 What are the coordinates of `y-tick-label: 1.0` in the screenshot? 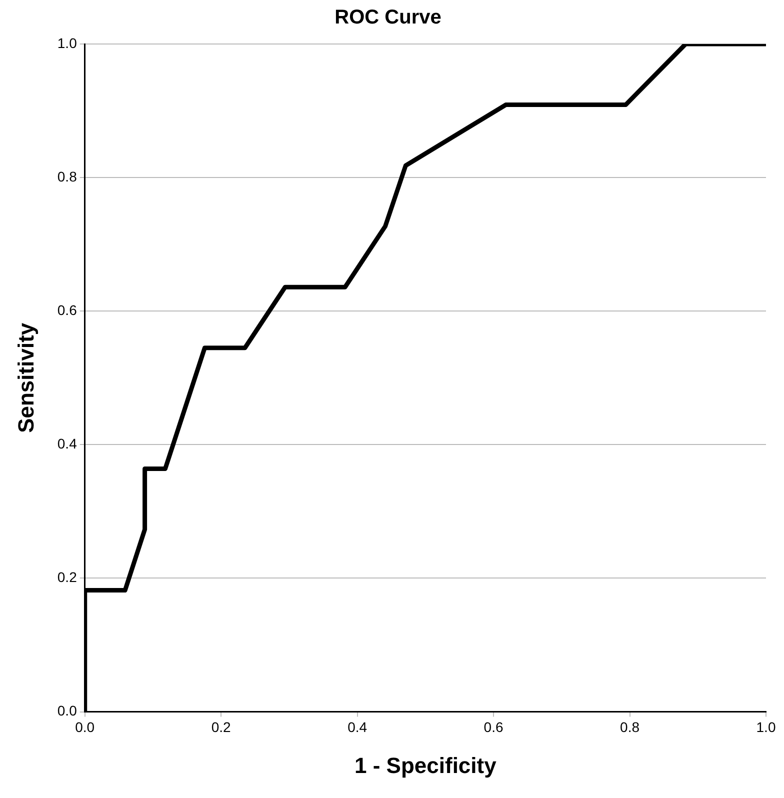 It's located at (67, 42).